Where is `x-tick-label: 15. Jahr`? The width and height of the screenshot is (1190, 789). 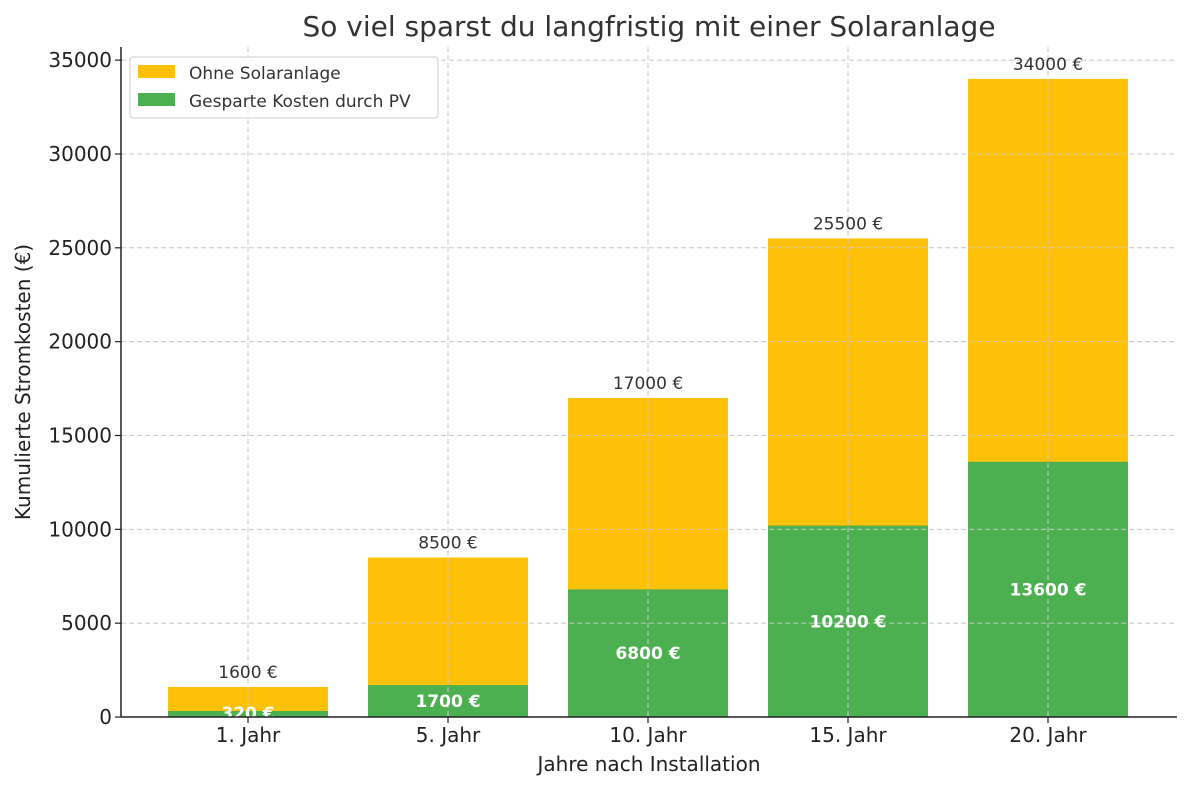 x-tick-label: 15. Jahr is located at coordinates (848, 735).